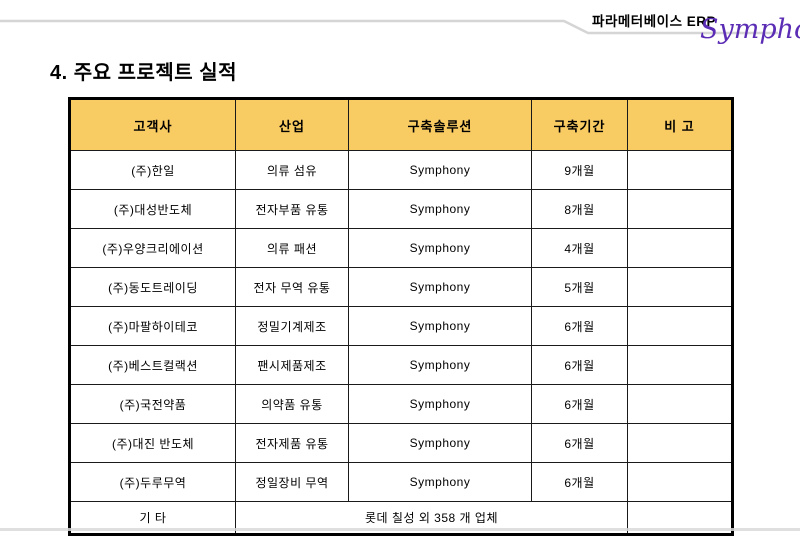 The width and height of the screenshot is (800, 536). I want to click on industry-cell: 정일장비 무역, so click(292, 482).